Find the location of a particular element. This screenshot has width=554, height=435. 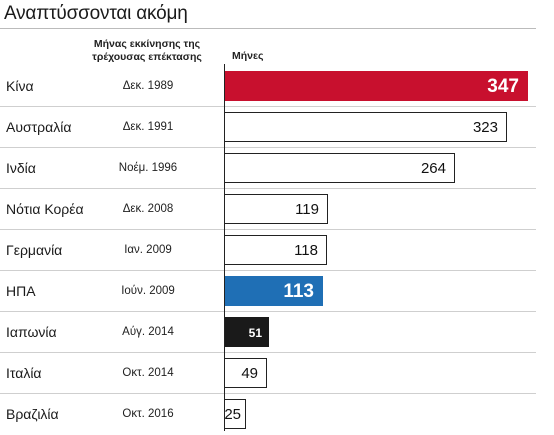

bar-axis-line is located at coordinates (224, 247).